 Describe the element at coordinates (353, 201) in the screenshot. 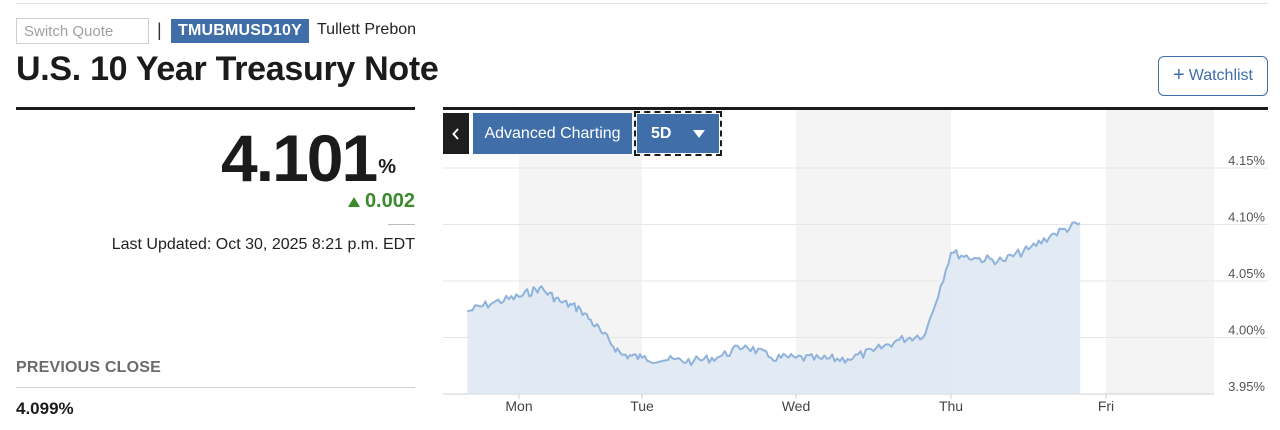

I see `arrow-up-icon` at that location.